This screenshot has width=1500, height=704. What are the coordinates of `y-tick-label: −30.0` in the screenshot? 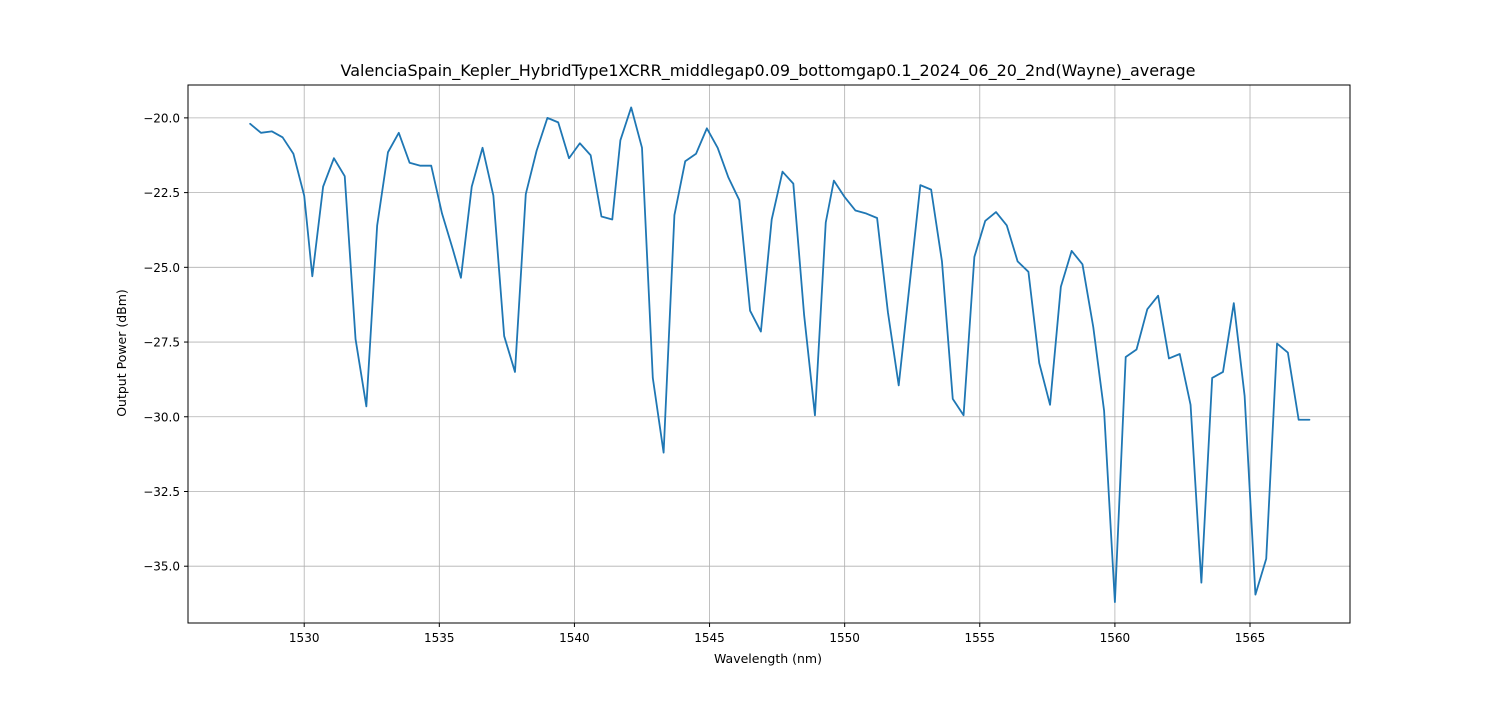 It's located at (161, 417).